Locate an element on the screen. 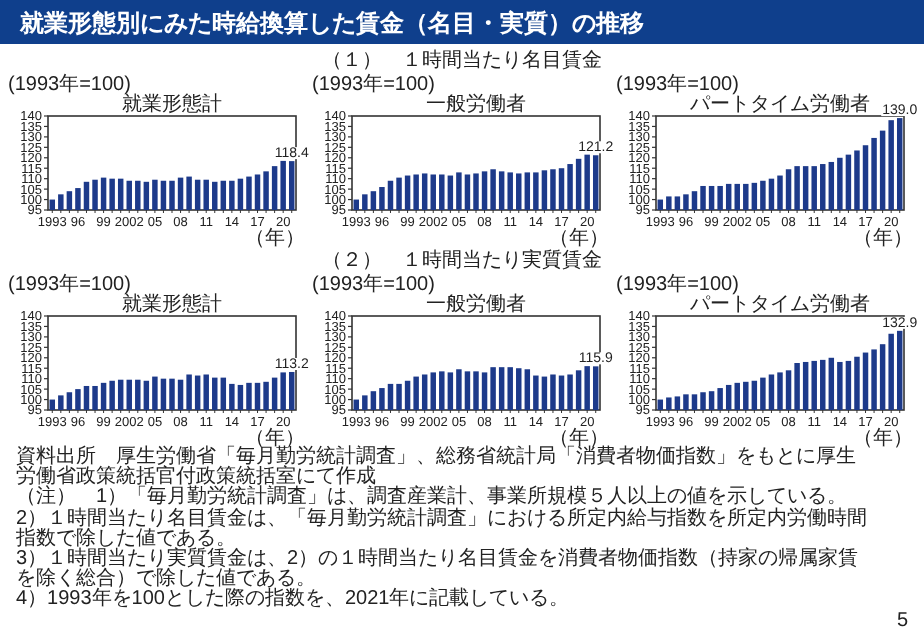 Image resolution: width=924 pixels, height=640 pixels. text: 2）１時間当たり名目賃金は、「毎月勤労統計調査」における所定内給与指数を所定内労働時間指数で除した値である。 is located at coordinates (443, 528).